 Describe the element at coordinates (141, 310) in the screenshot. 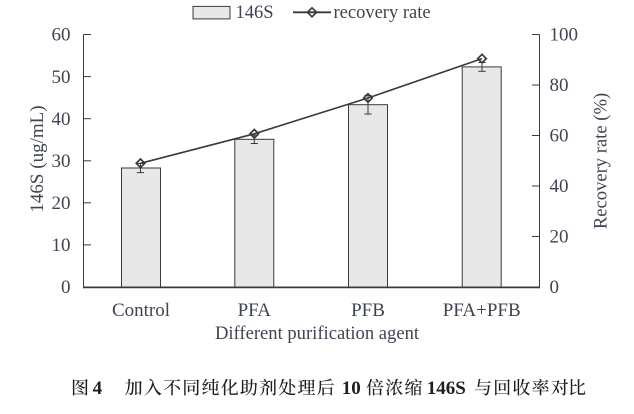

I see `svg-text: Control` at that location.